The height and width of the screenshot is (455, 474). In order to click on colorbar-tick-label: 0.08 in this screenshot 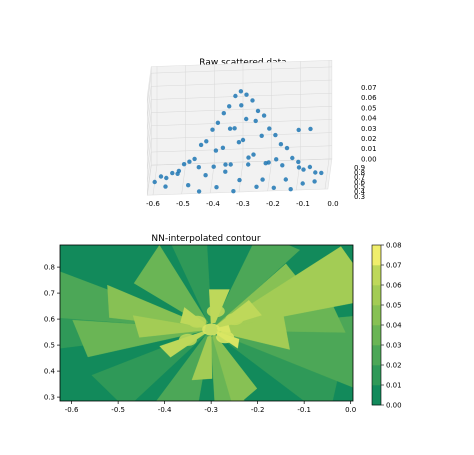, I will do `click(394, 246)`.